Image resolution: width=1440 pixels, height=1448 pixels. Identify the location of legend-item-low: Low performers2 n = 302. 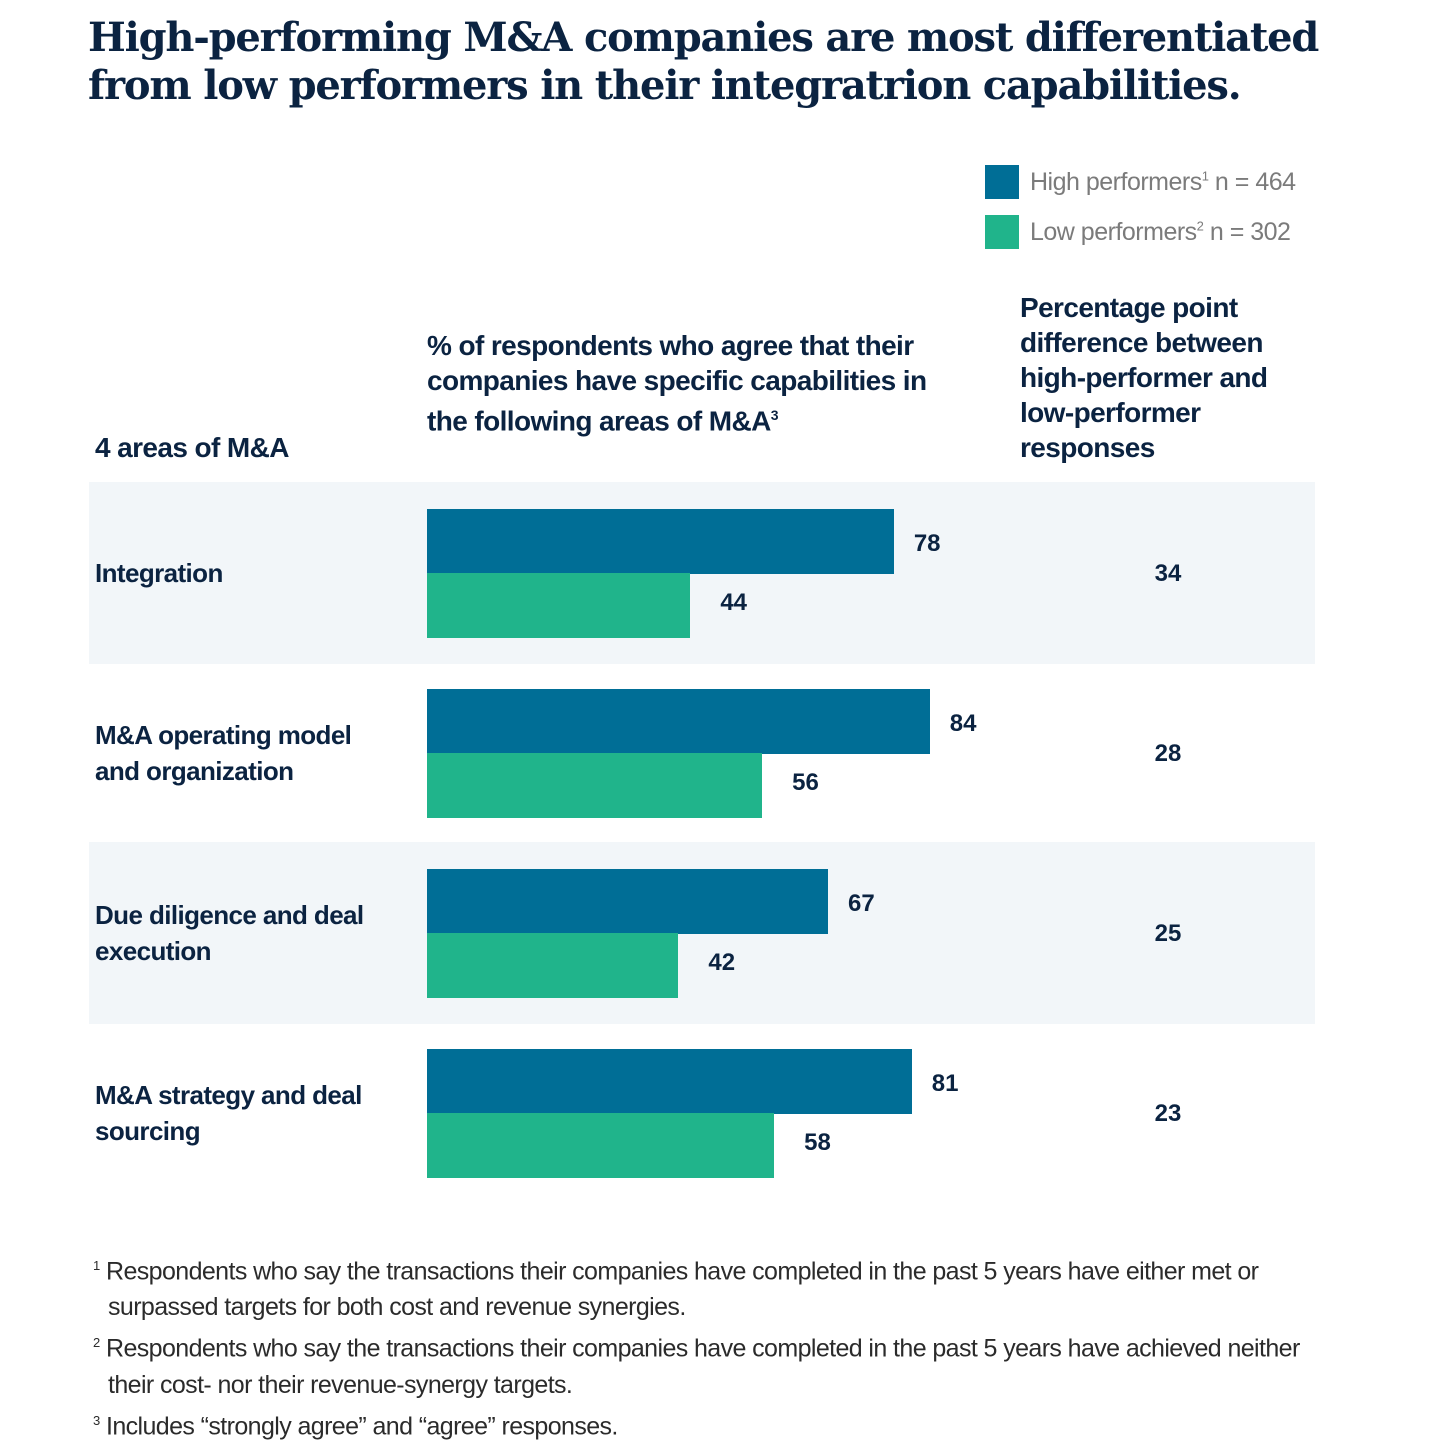
(1140, 232).